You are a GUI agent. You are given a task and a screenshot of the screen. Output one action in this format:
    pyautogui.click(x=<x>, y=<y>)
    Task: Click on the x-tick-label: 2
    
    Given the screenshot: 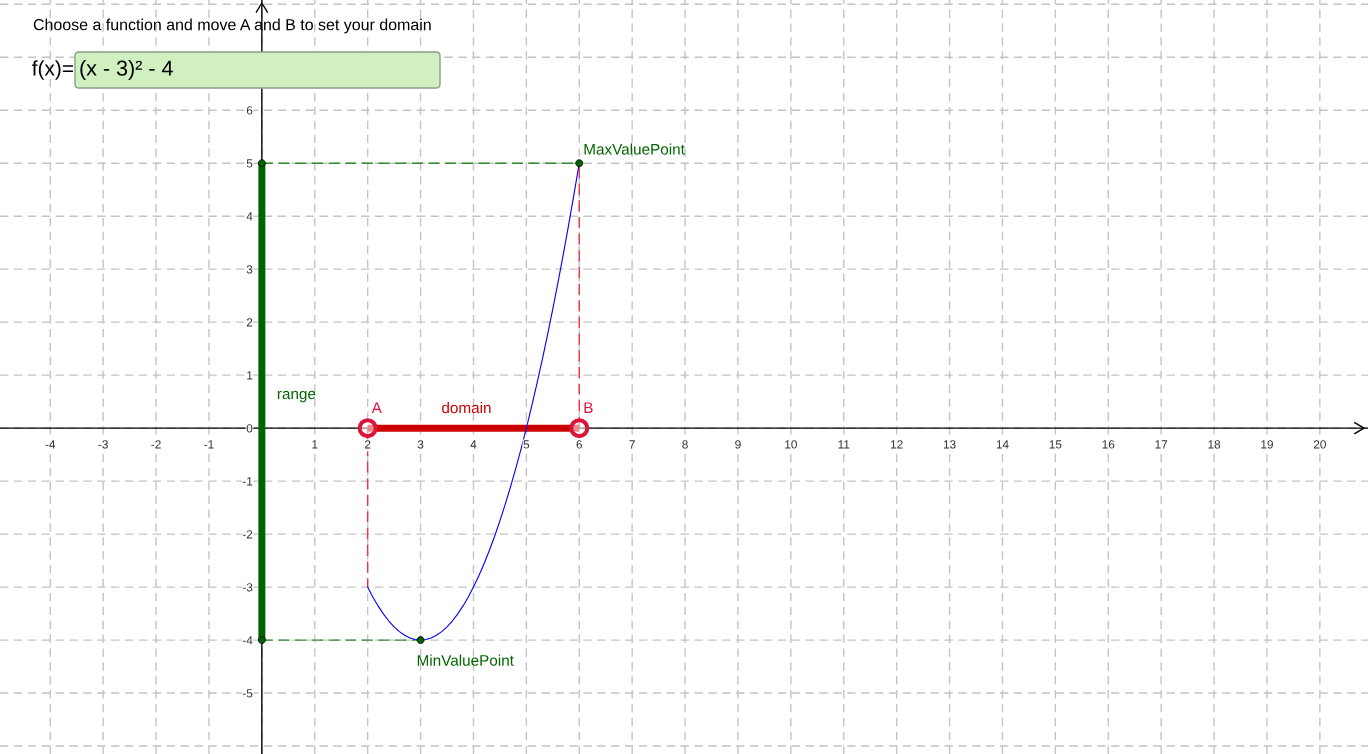 What is the action you would take?
    pyautogui.click(x=367, y=444)
    